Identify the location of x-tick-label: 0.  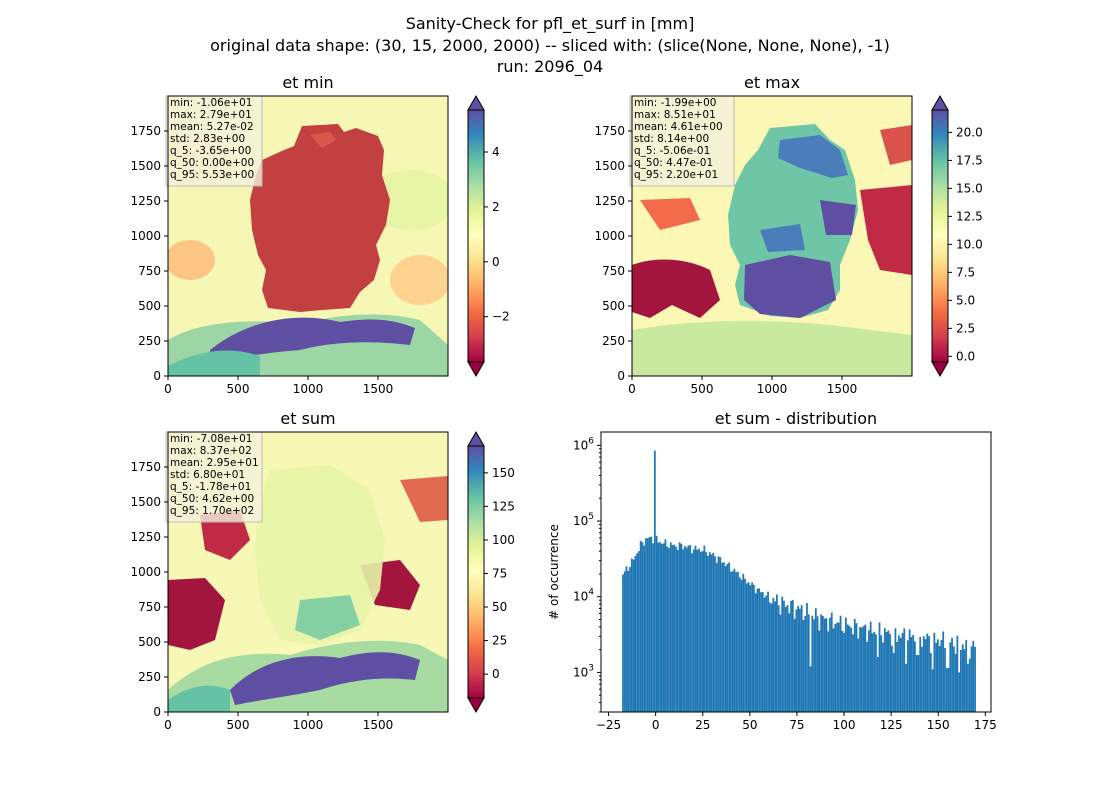
(168, 389).